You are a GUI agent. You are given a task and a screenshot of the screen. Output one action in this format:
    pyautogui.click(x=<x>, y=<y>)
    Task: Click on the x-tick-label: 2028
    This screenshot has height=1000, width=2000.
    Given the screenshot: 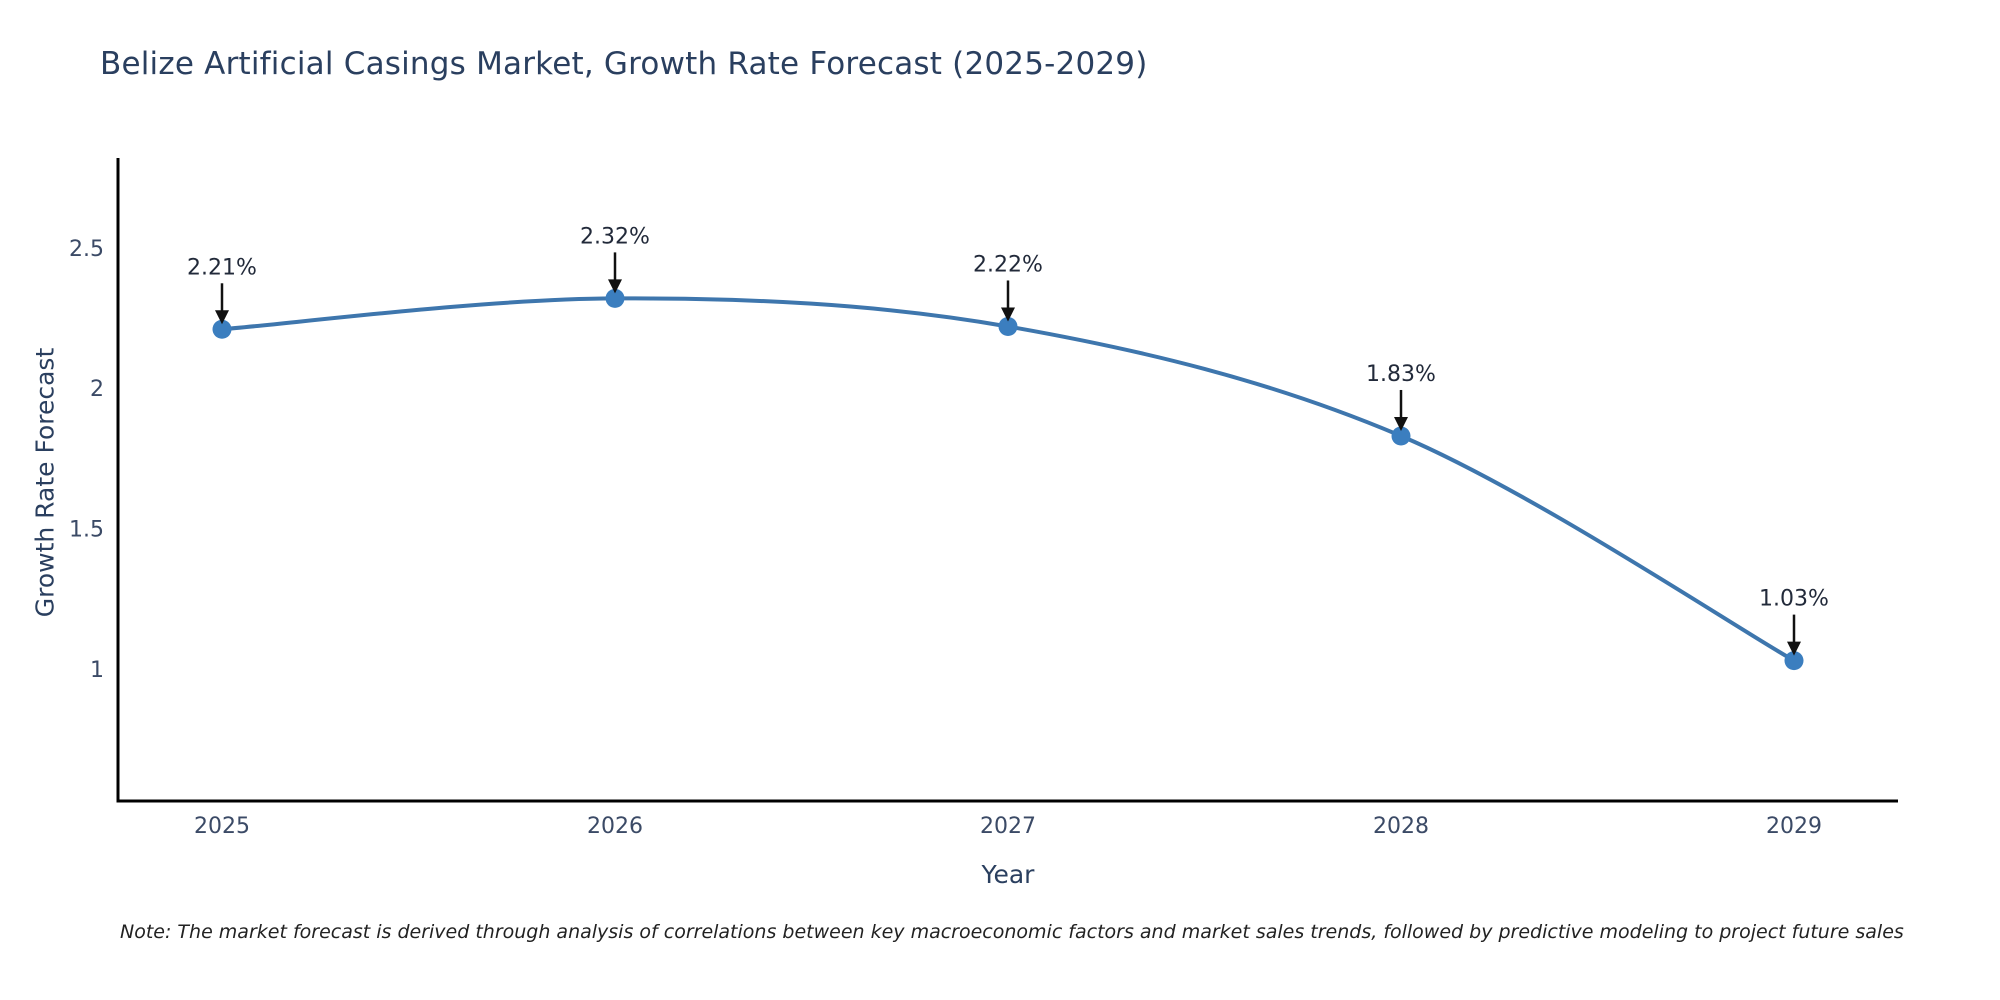 What is the action you would take?
    pyautogui.click(x=1401, y=826)
    